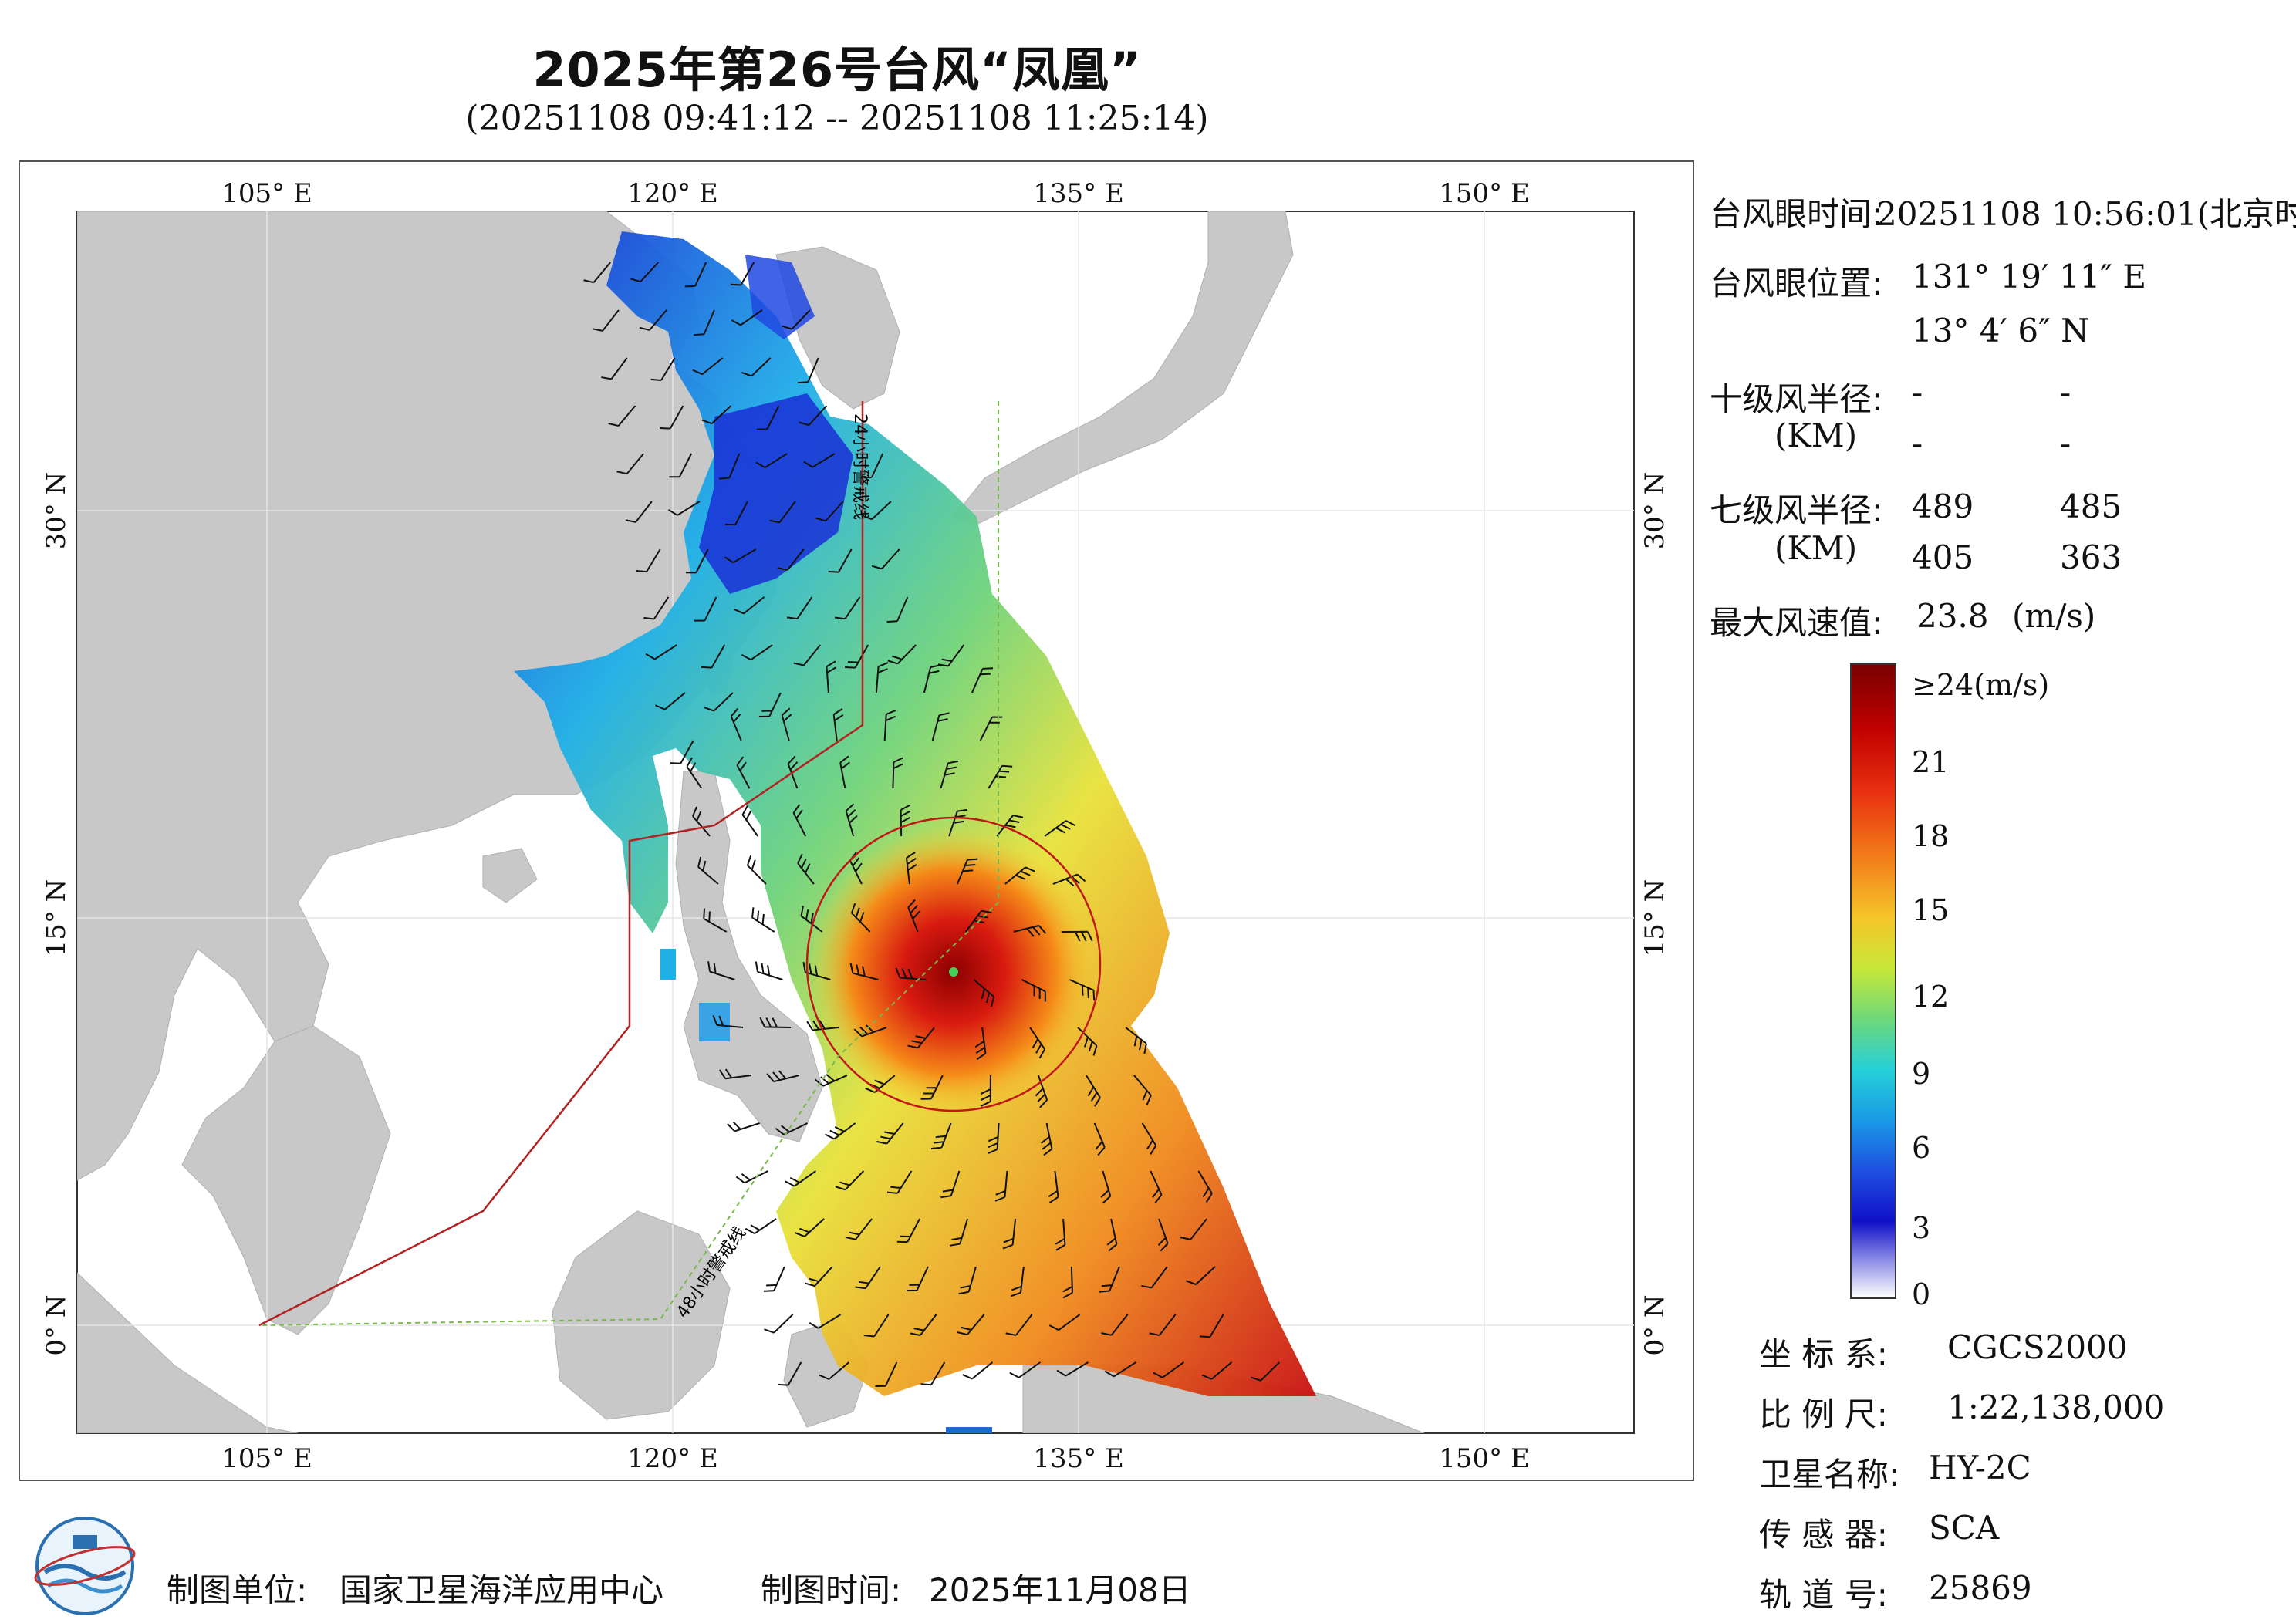 Image resolution: width=2296 pixels, height=1623 pixels. What do you see at coordinates (1981, 685) in the screenshot?
I see `colorbar-label: ≥24(m/s)` at bounding box center [1981, 685].